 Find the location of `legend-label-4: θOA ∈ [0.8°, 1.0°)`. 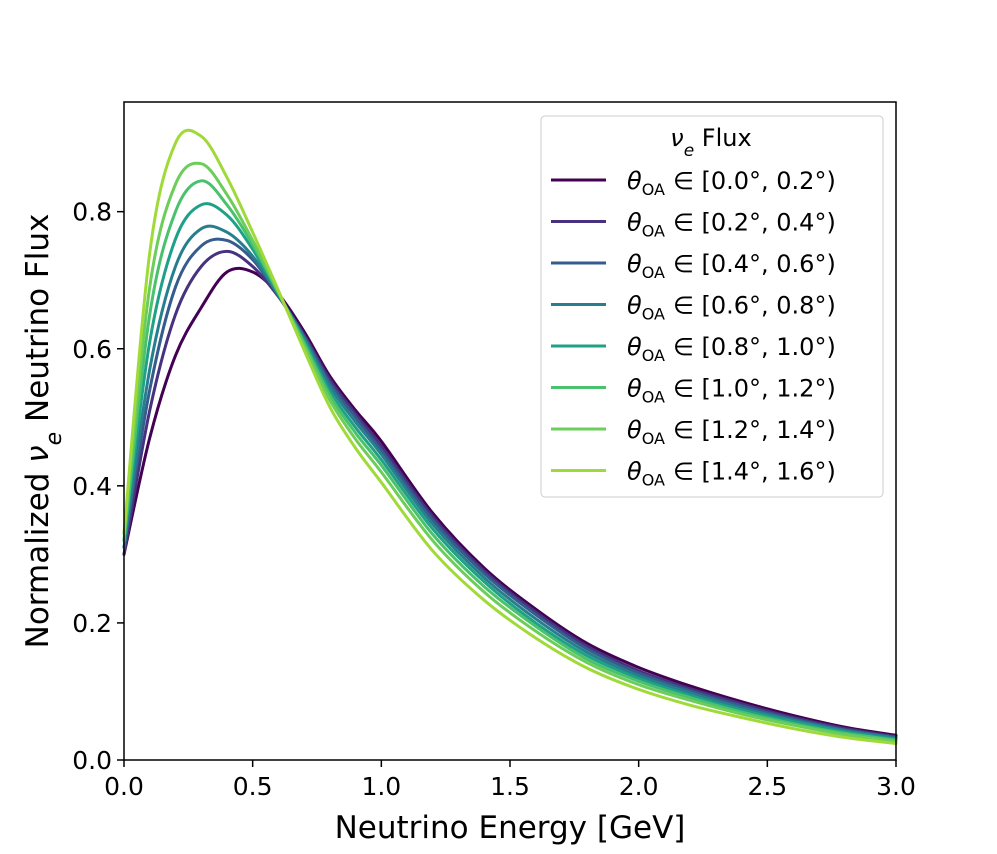

legend-label-4: θOA ∈ [0.8°, 1.0°) is located at coordinates (731, 349).